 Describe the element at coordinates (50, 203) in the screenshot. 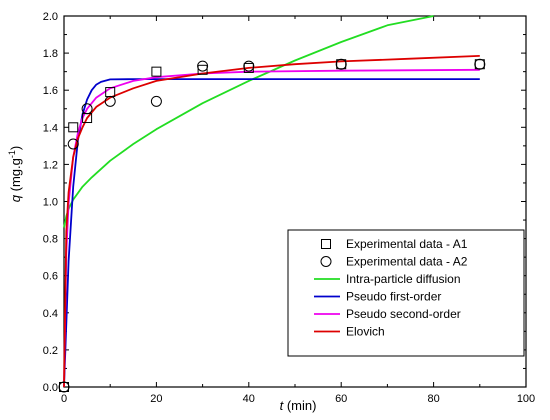

I see `y-tick-label: 1.0` at that location.